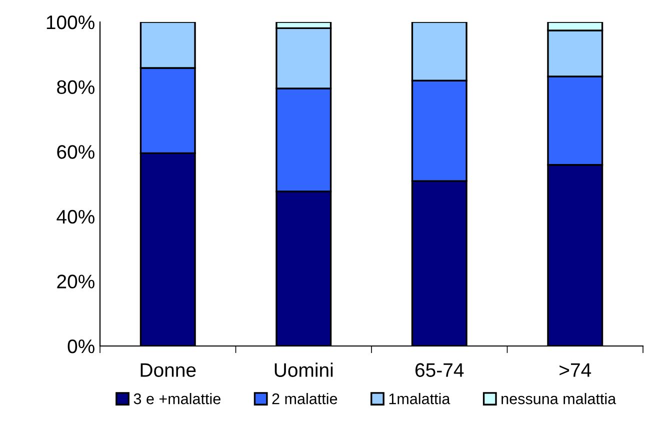  Describe the element at coordinates (576, 370) in the screenshot. I see `x-tick-label: >74` at that location.